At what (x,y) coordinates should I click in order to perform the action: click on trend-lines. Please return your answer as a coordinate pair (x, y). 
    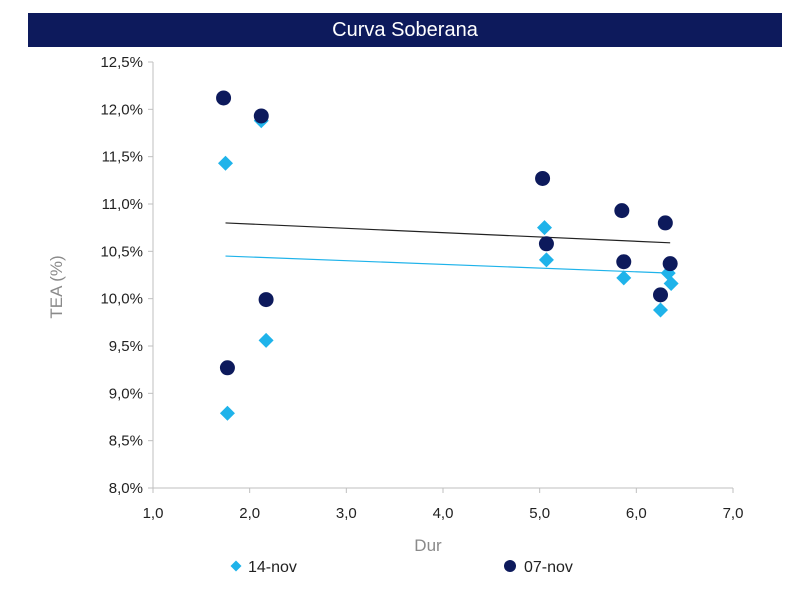
    Looking at the image, I should click on (448, 248).